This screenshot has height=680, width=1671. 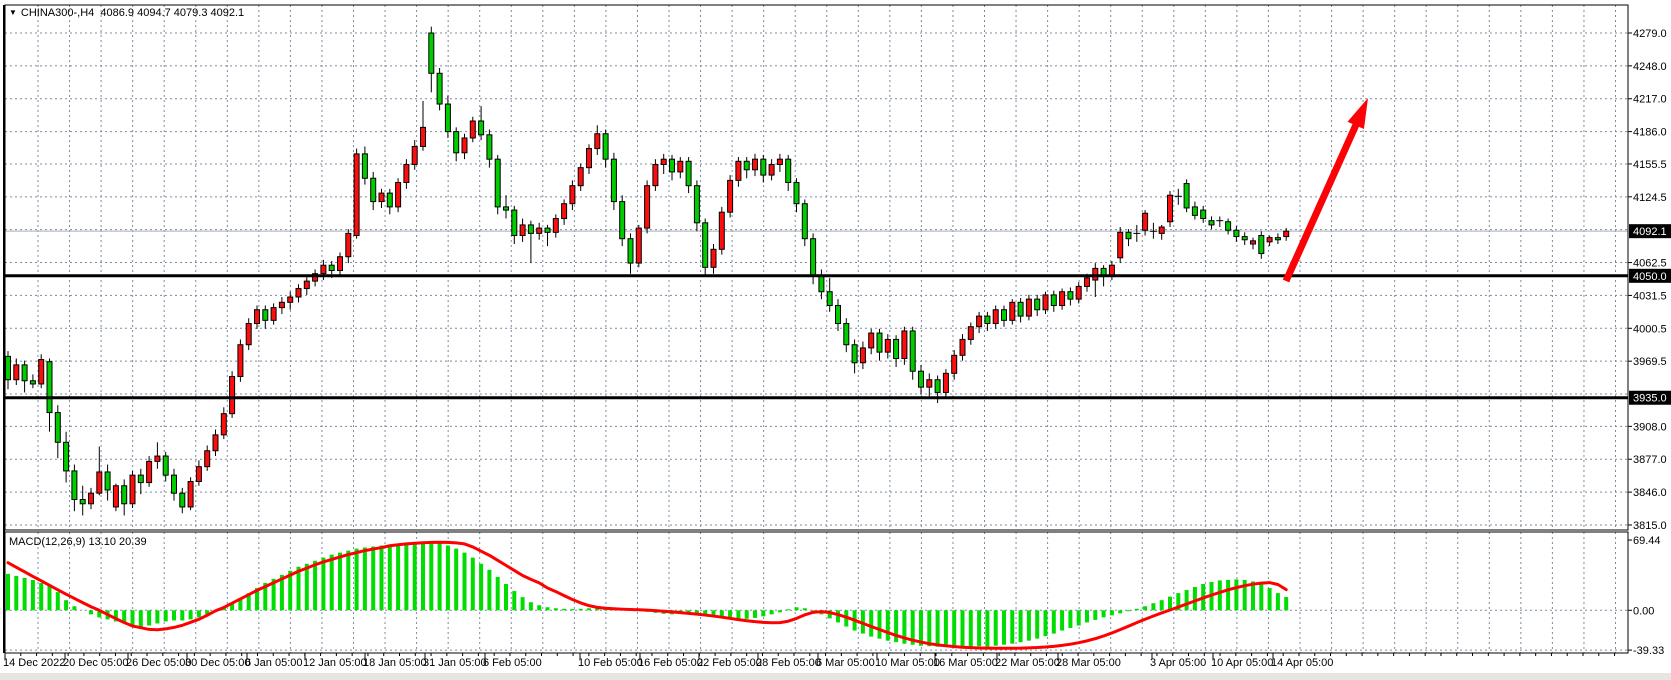 I want to click on time-axis, so click(x=835, y=664).